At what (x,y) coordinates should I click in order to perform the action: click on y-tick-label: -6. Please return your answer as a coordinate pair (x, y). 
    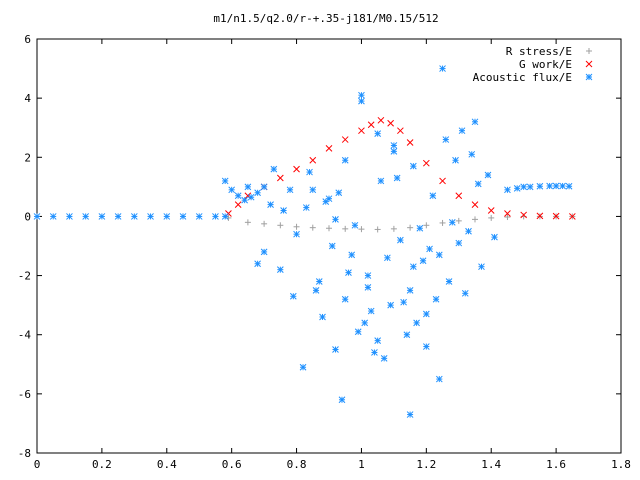
    Looking at the image, I should click on (24, 394).